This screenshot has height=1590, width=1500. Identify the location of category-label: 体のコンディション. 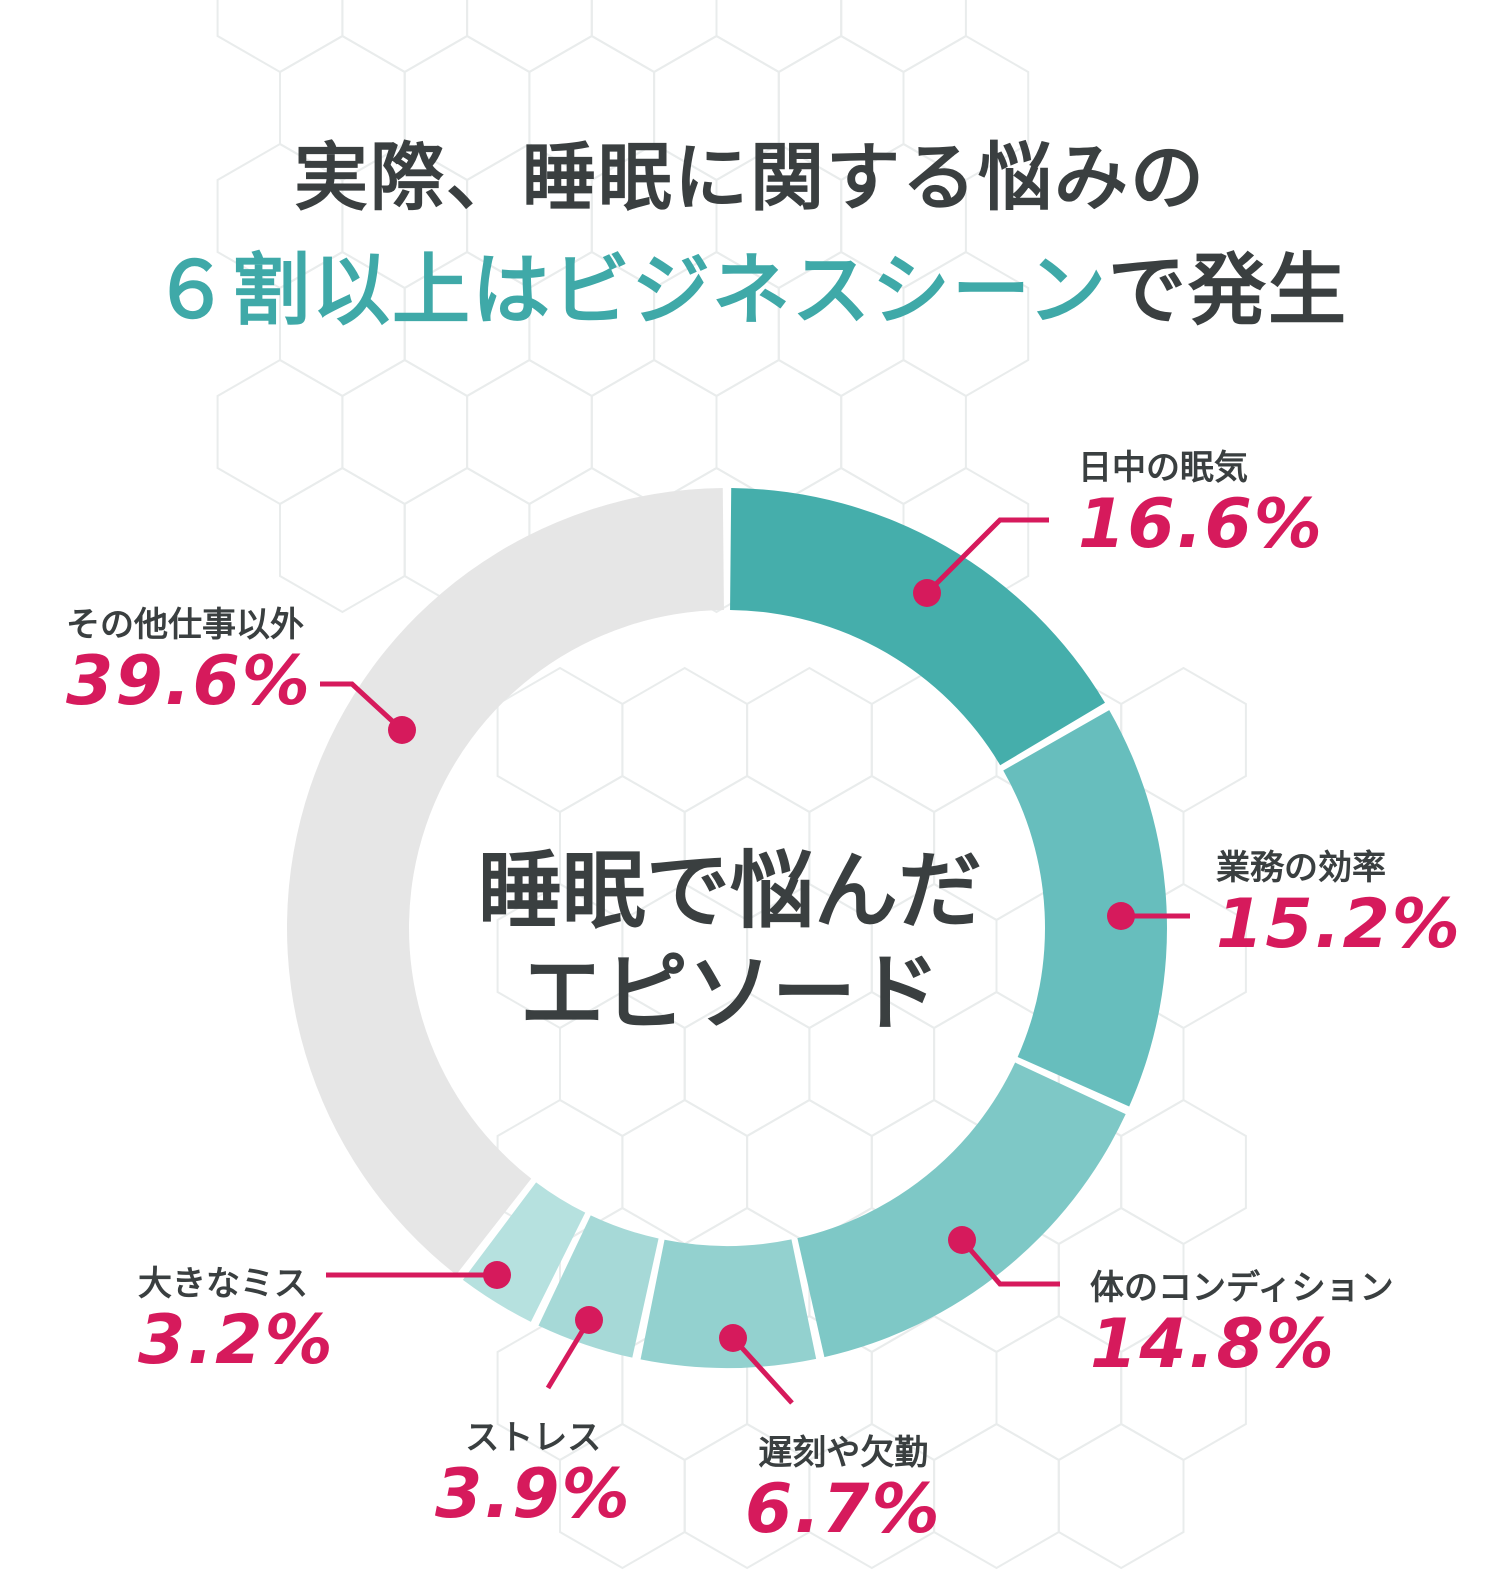
(1242, 1288).